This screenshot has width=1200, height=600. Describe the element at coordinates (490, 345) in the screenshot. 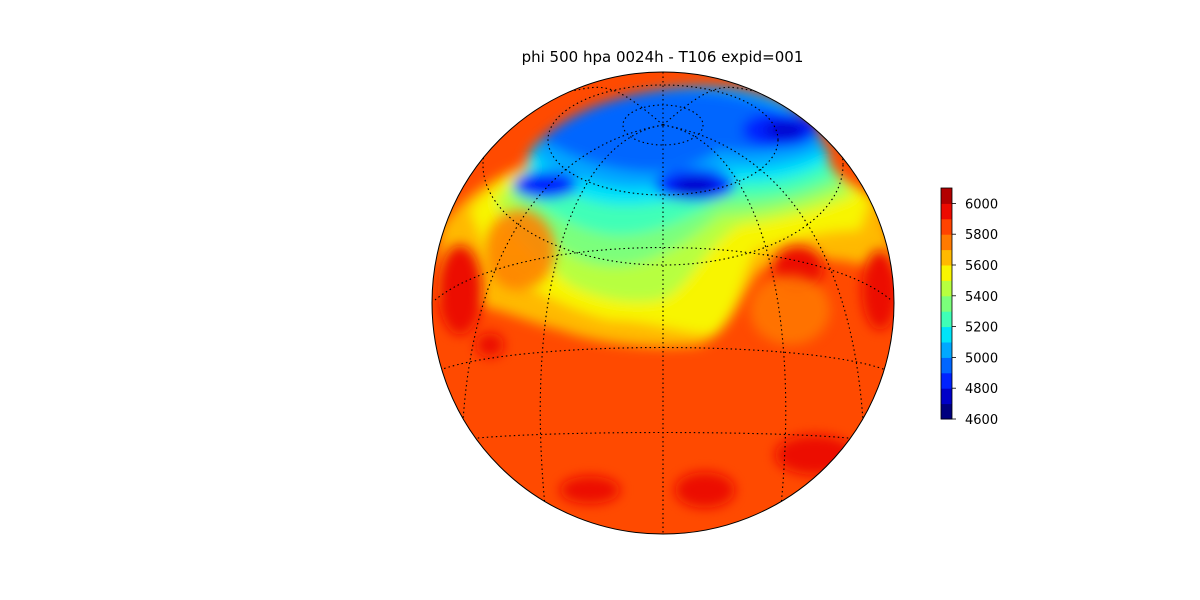

I see `ridge-central` at that location.